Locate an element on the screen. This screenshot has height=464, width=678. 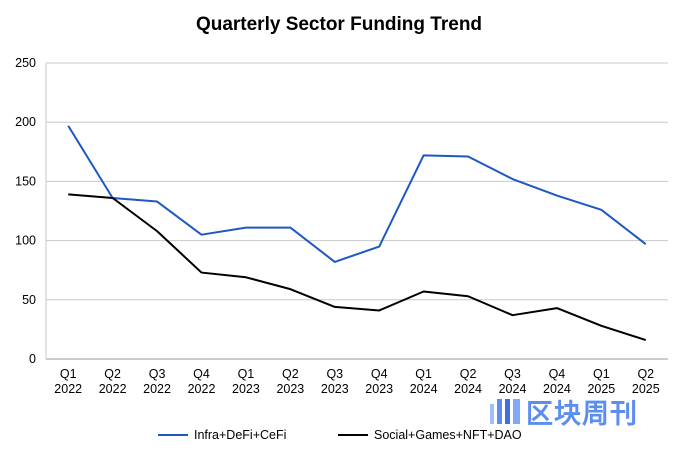
x-tick-label: Q1 2023 is located at coordinates (246, 381).